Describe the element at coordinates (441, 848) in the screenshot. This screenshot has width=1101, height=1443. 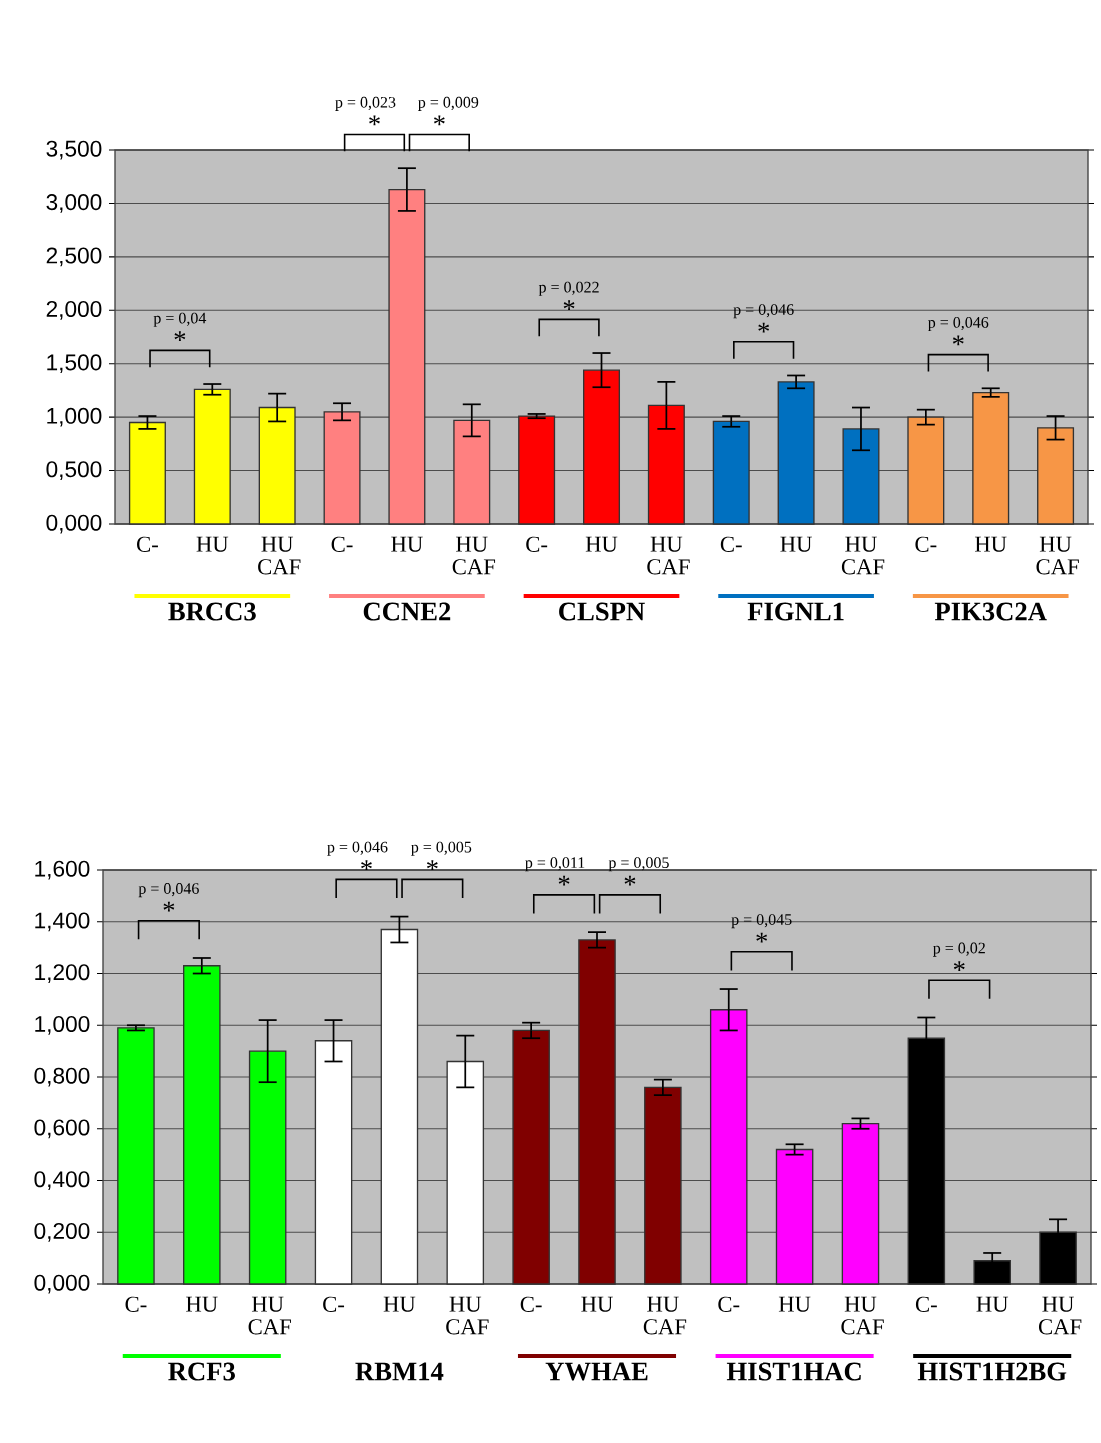
I see `text: p = 0,005` at that location.